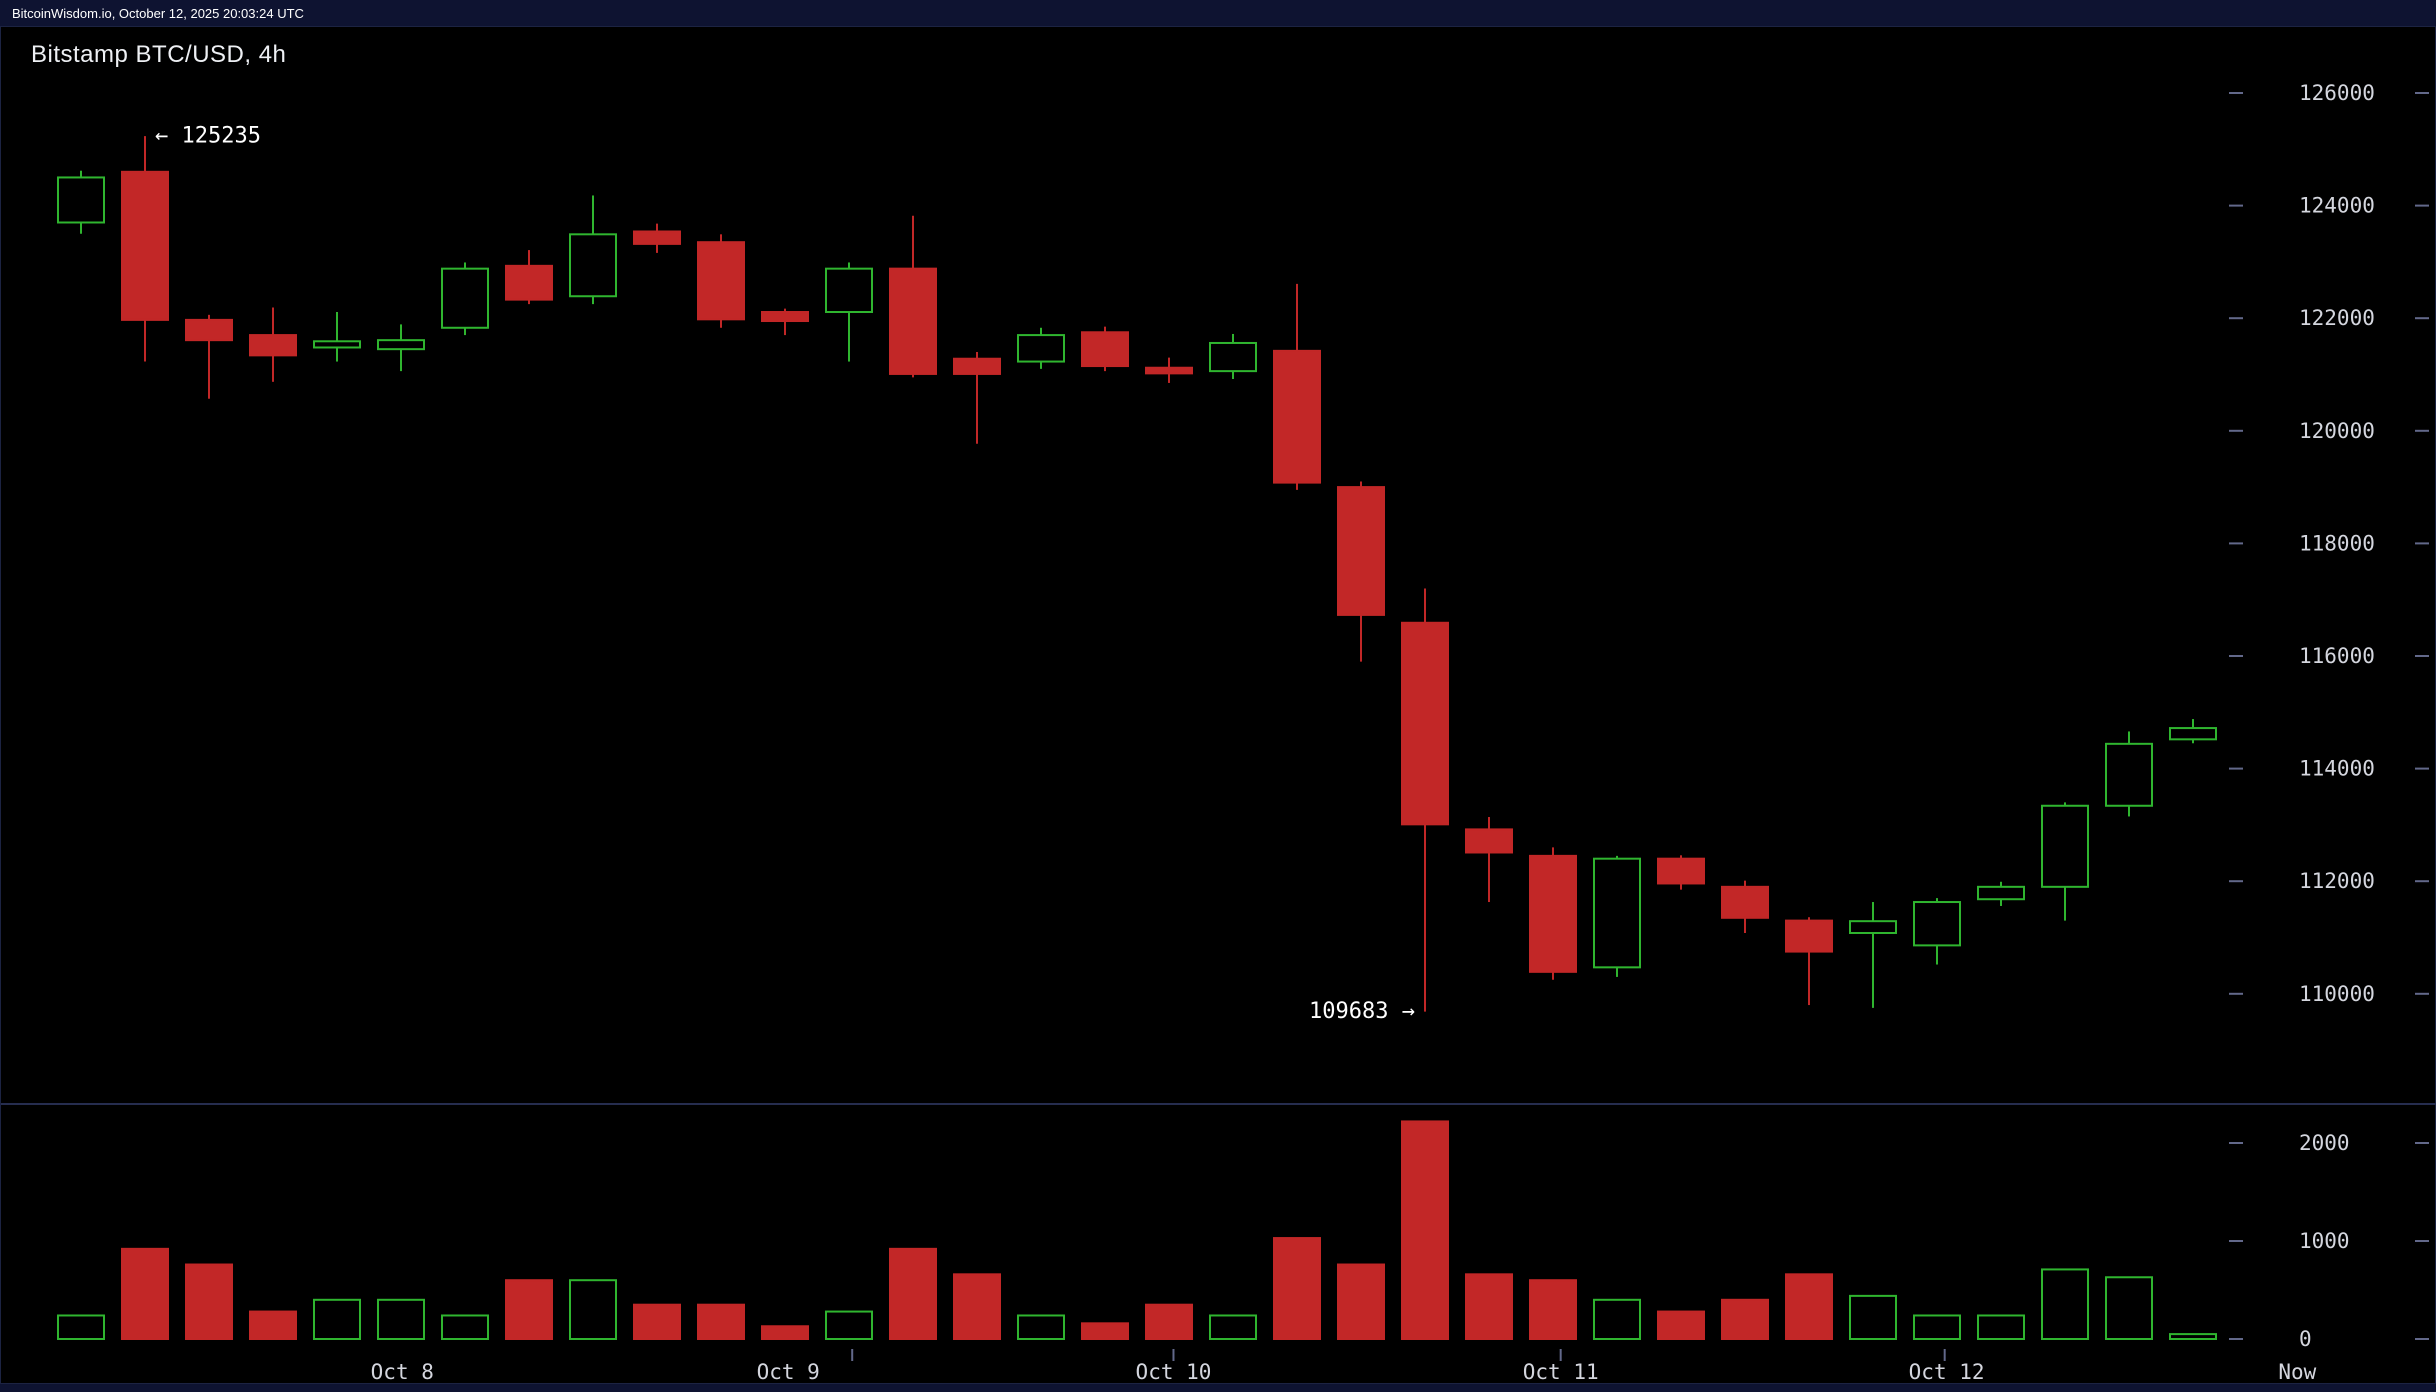 This screenshot has width=2436, height=1392. I want to click on x-axis-label: Oct 9, so click(788, 1372).